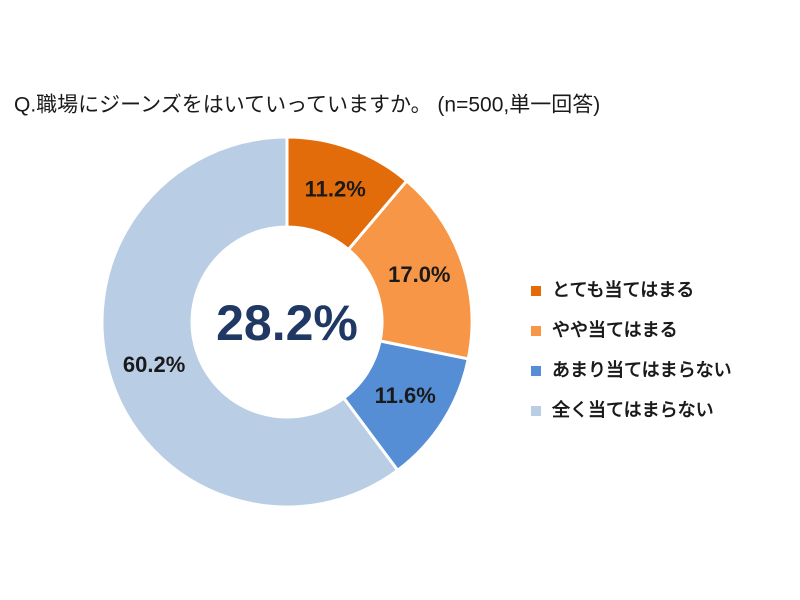  Describe the element at coordinates (287, 323) in the screenshot. I see `center-label: 28.2%` at that location.